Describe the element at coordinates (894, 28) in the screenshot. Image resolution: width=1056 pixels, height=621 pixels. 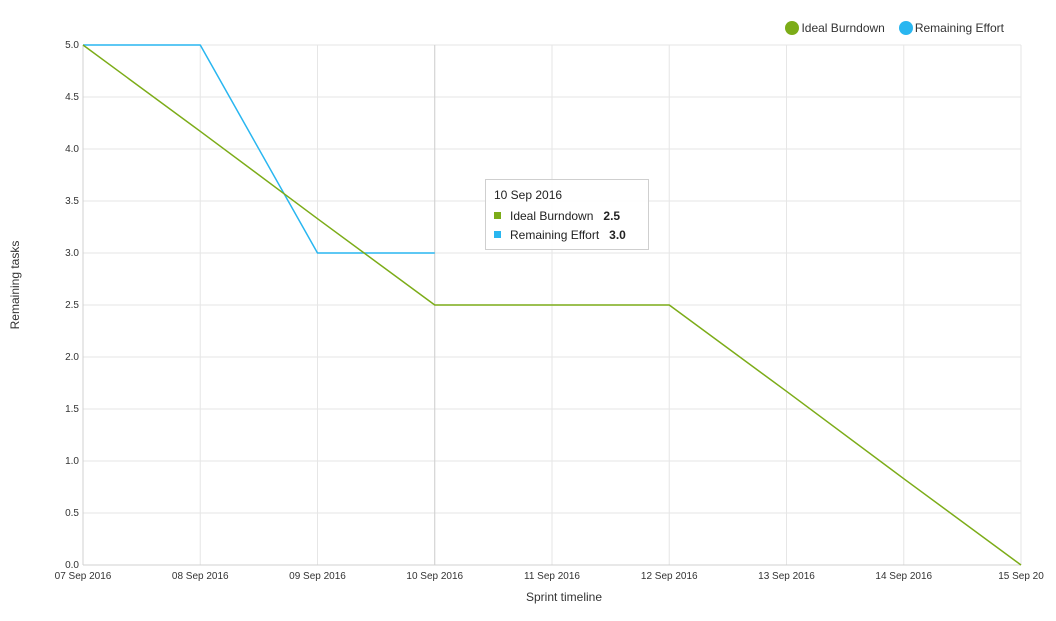
I see `chart-legend: Ideal Burndown Remaining Effort` at that location.